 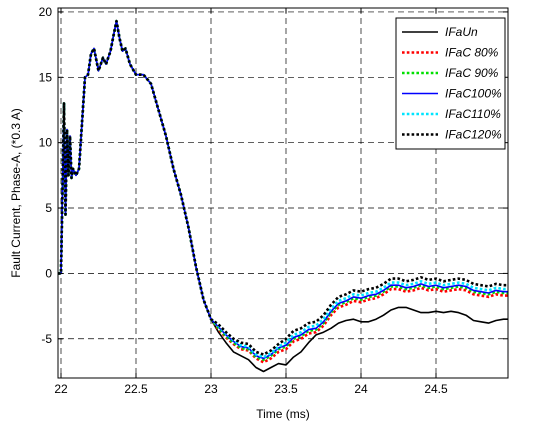 I want to click on legend-label: IFaC120%, so click(x=473, y=135).